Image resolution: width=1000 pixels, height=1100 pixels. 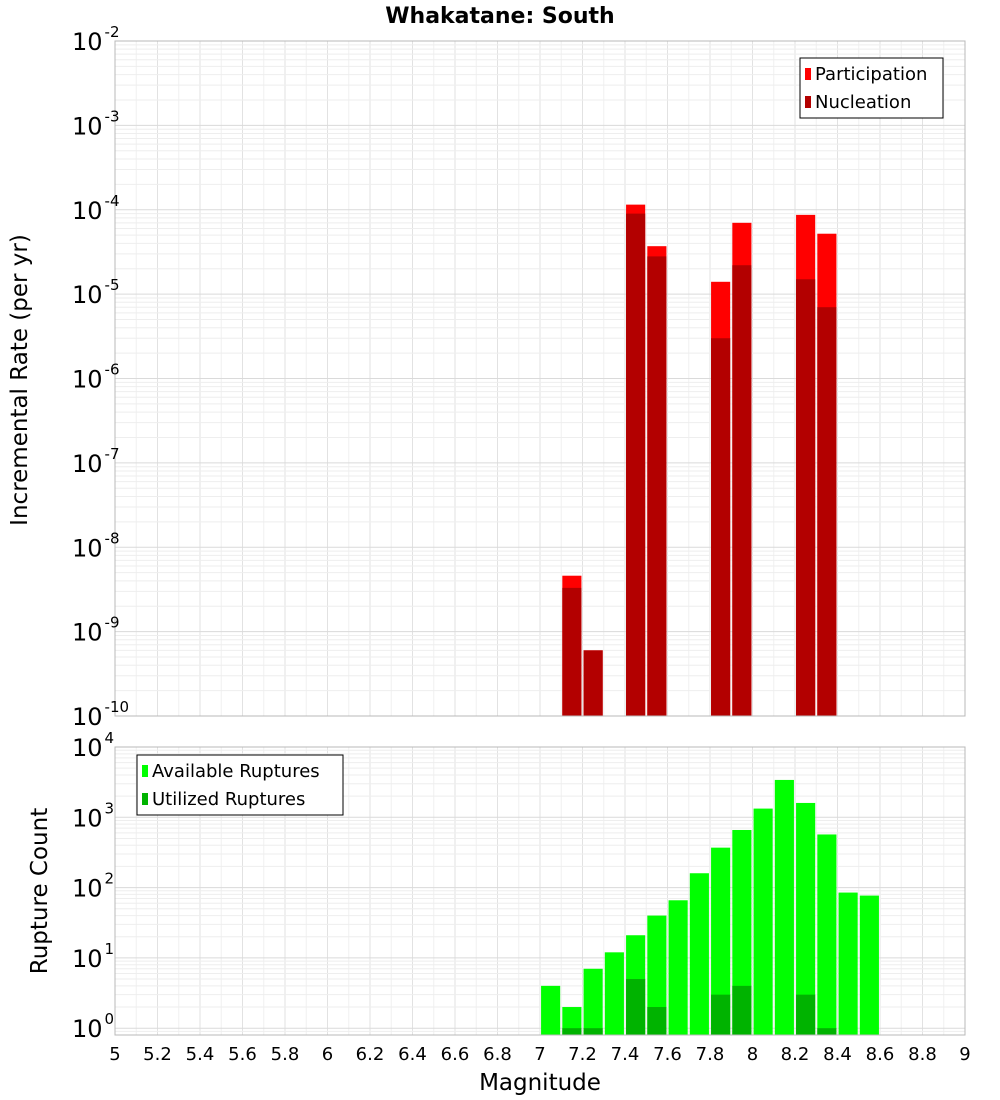 What do you see at coordinates (20, 380) in the screenshot?
I see `top-y-axis-title: Incremental Rate (per yr)` at bounding box center [20, 380].